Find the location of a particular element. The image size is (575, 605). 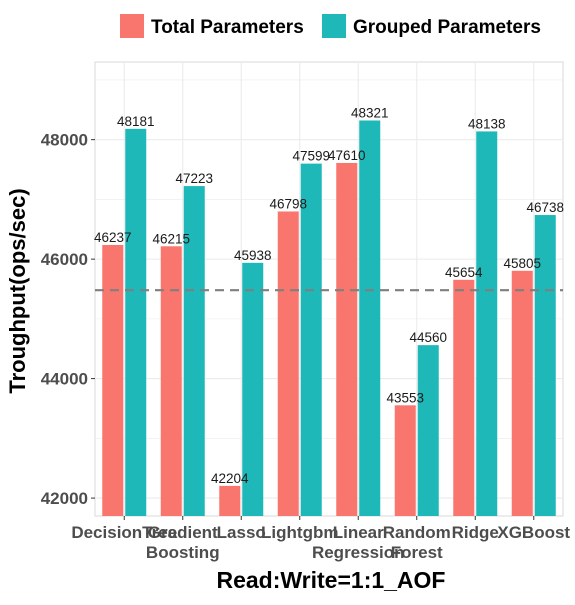

y-tick-label: 44000 is located at coordinates (64, 379).